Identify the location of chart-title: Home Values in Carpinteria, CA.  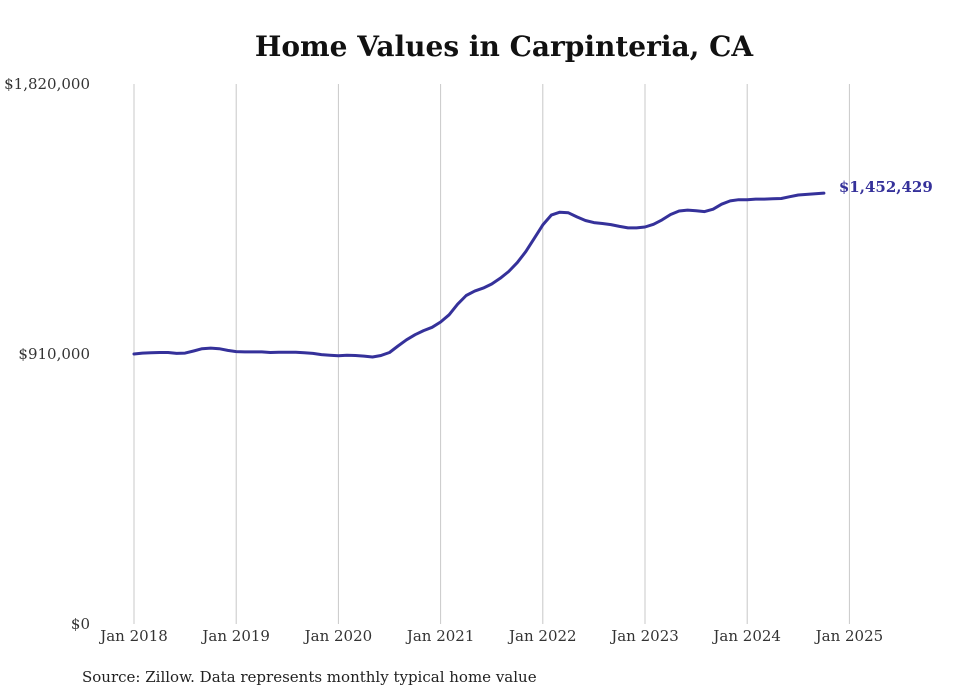
(504, 46).